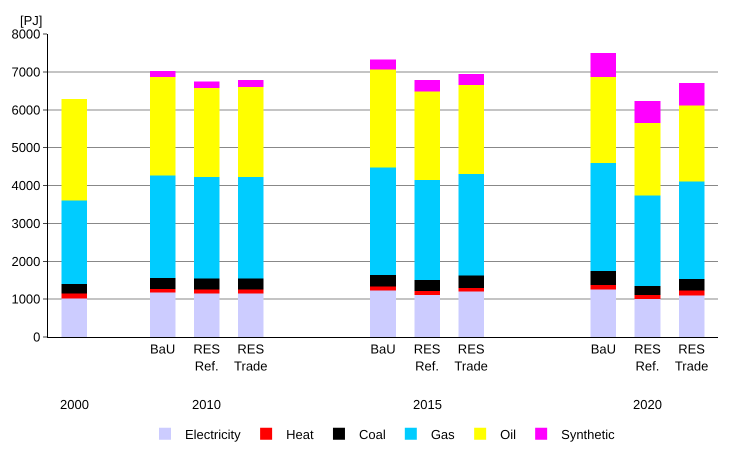  What do you see at coordinates (300, 434) in the screenshot?
I see `legend-label: Heat` at bounding box center [300, 434].